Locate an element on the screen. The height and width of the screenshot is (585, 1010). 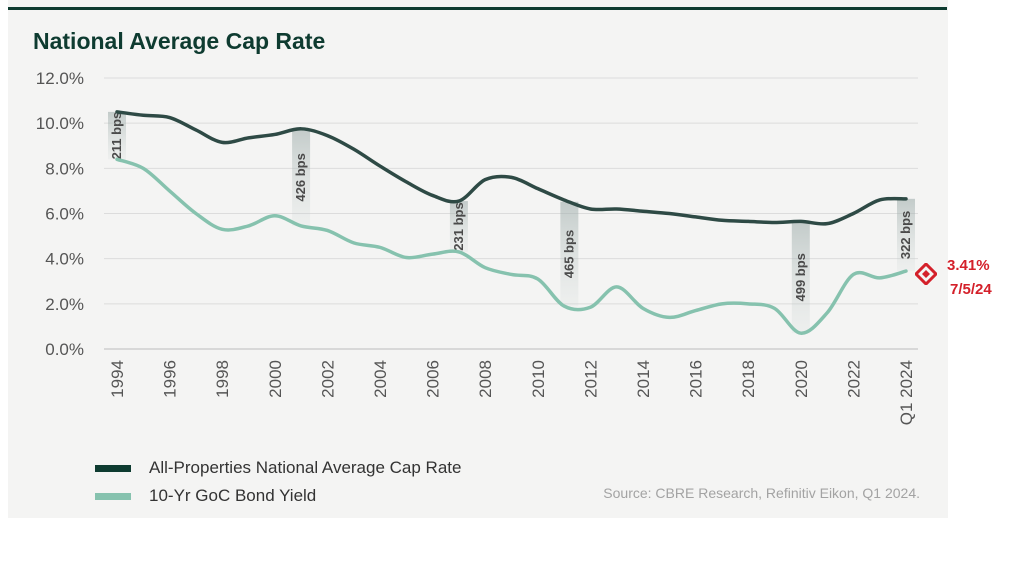
spread-label: 211 bps is located at coordinates (116, 136).